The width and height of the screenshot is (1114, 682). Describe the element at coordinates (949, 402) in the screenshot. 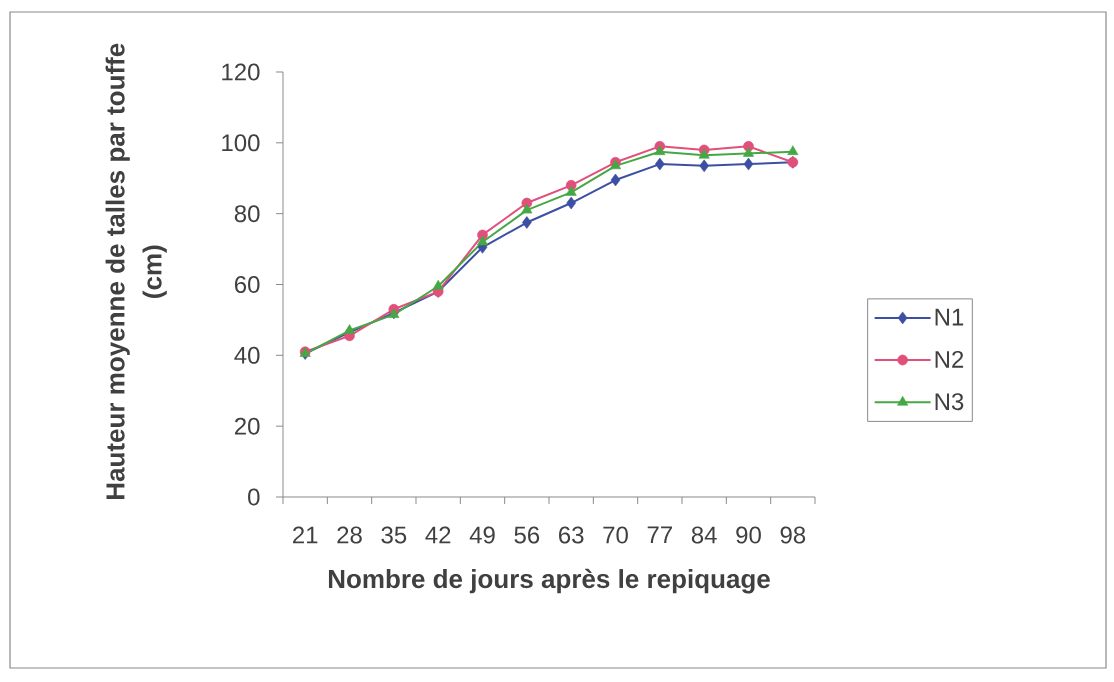

I see `legend-label: N3` at that location.